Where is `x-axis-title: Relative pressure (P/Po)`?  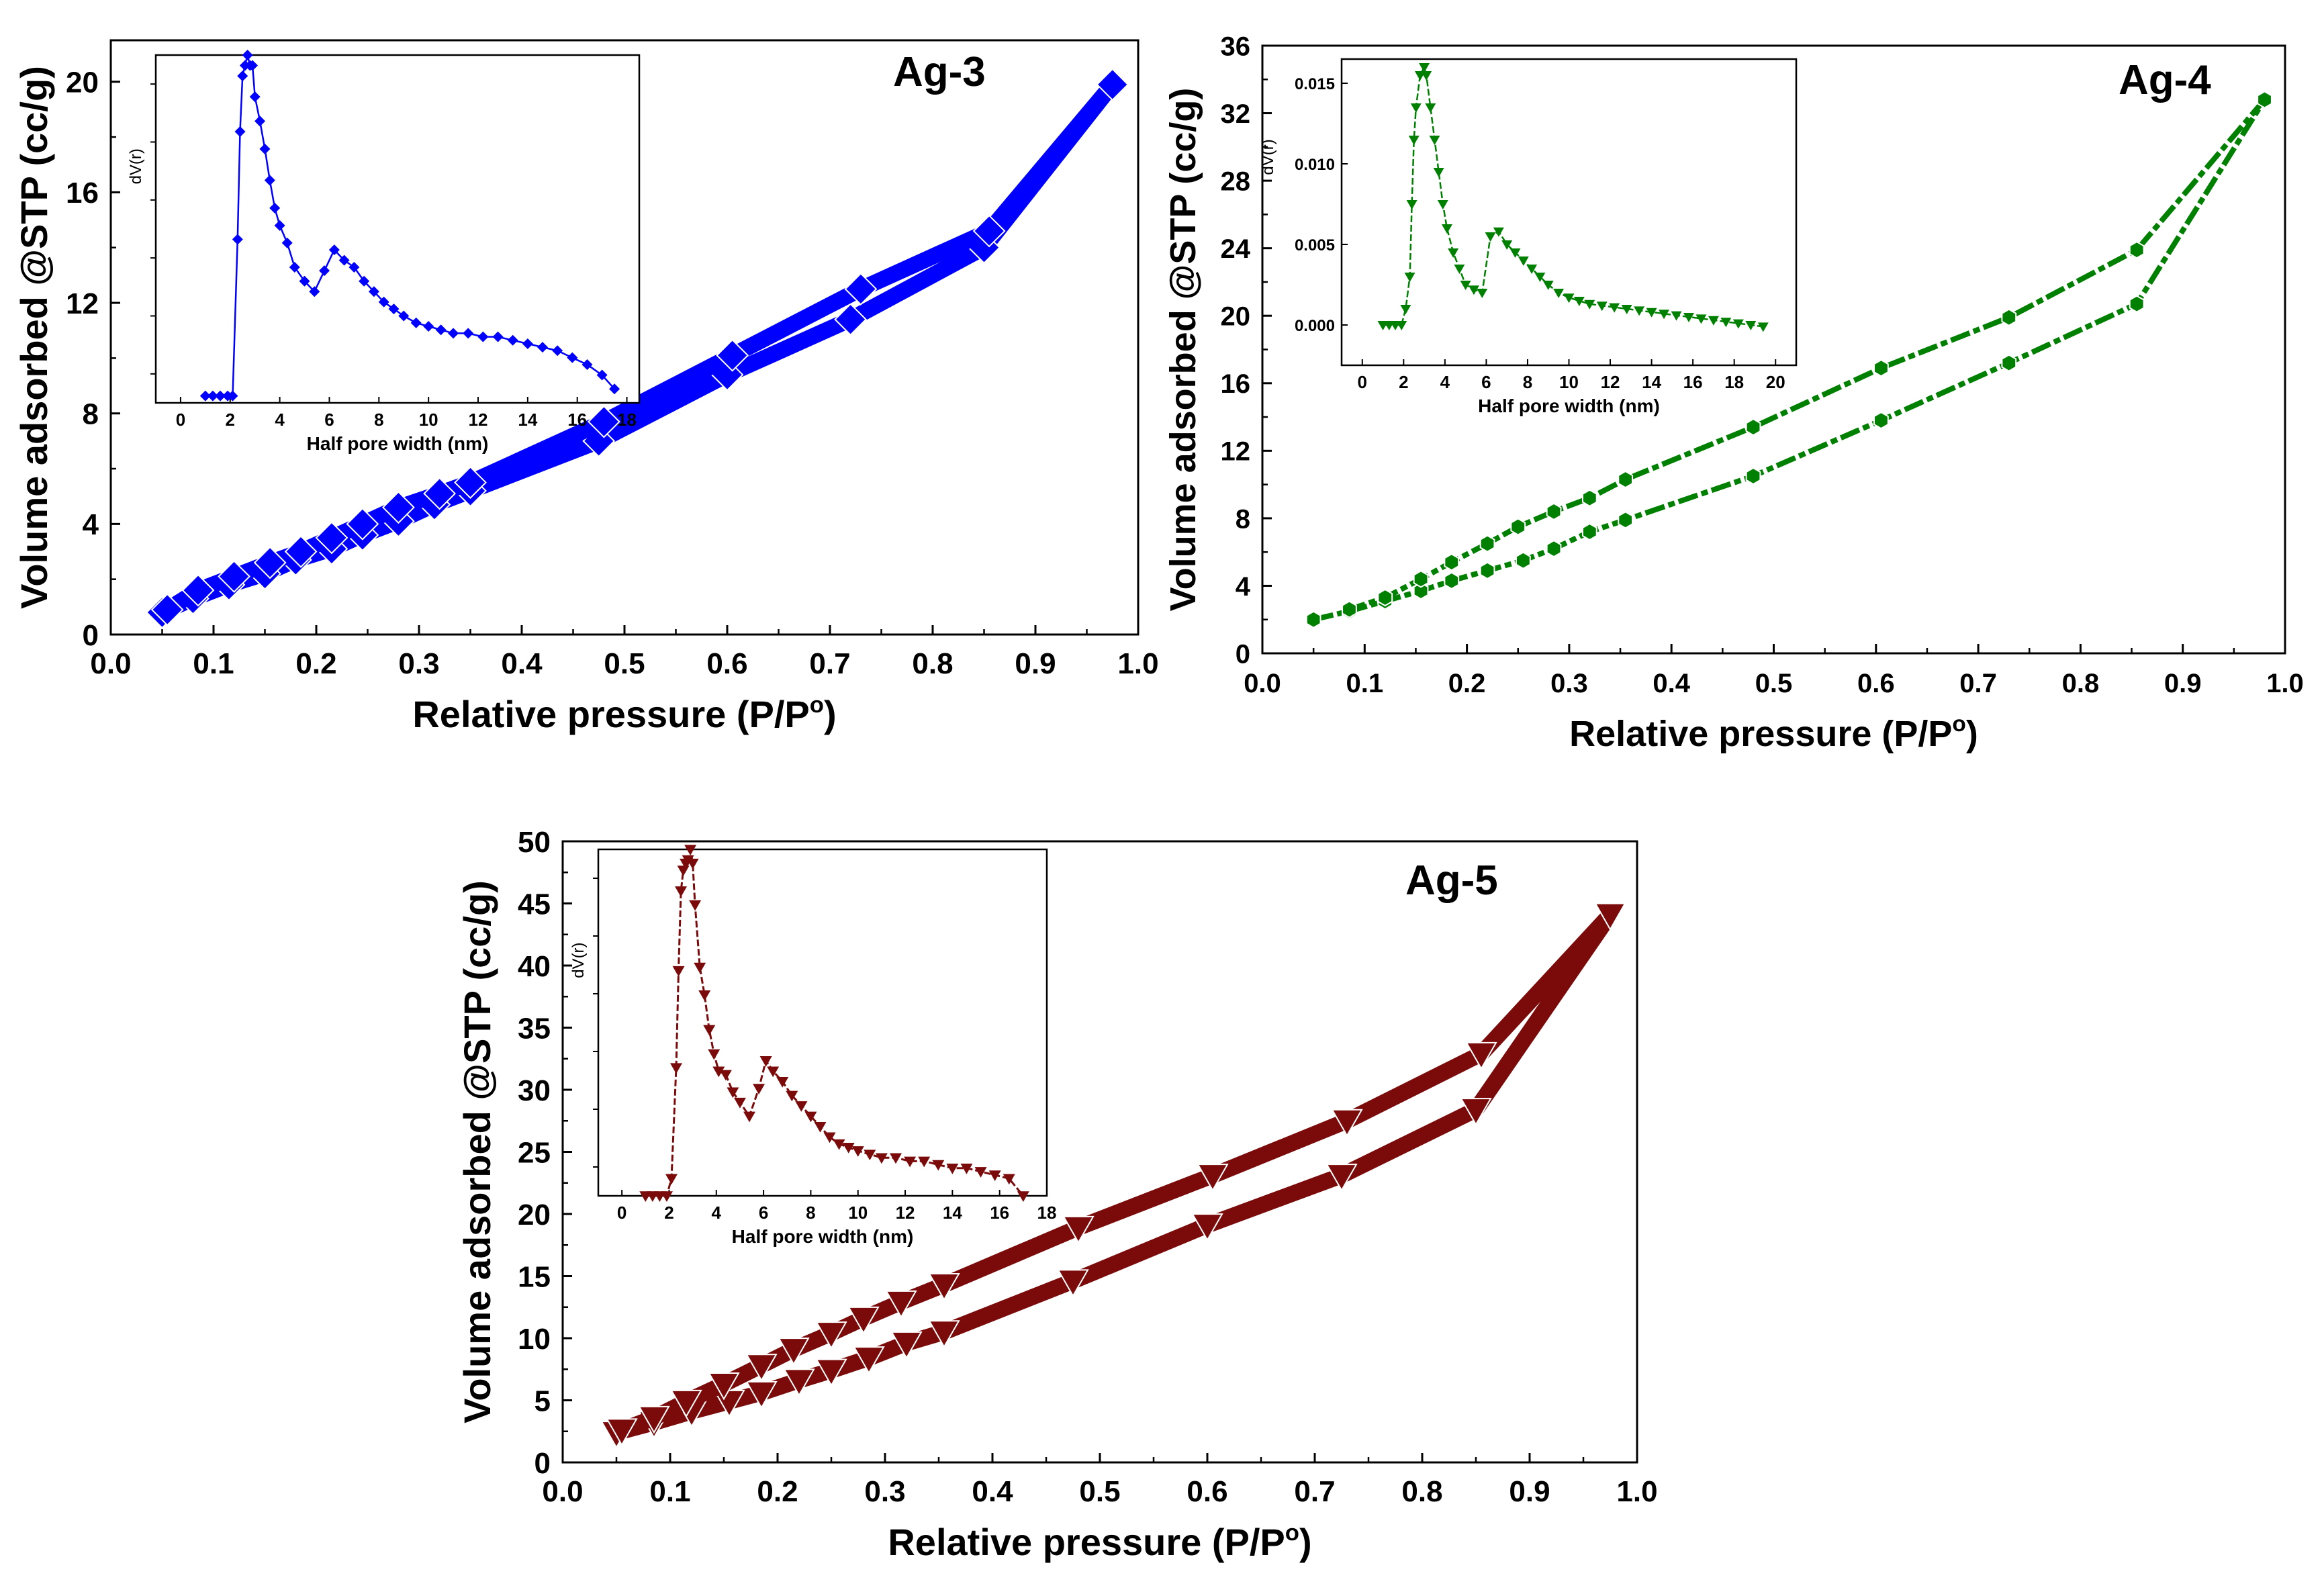 x-axis-title: Relative pressure (P/Po) is located at coordinates (1774, 733).